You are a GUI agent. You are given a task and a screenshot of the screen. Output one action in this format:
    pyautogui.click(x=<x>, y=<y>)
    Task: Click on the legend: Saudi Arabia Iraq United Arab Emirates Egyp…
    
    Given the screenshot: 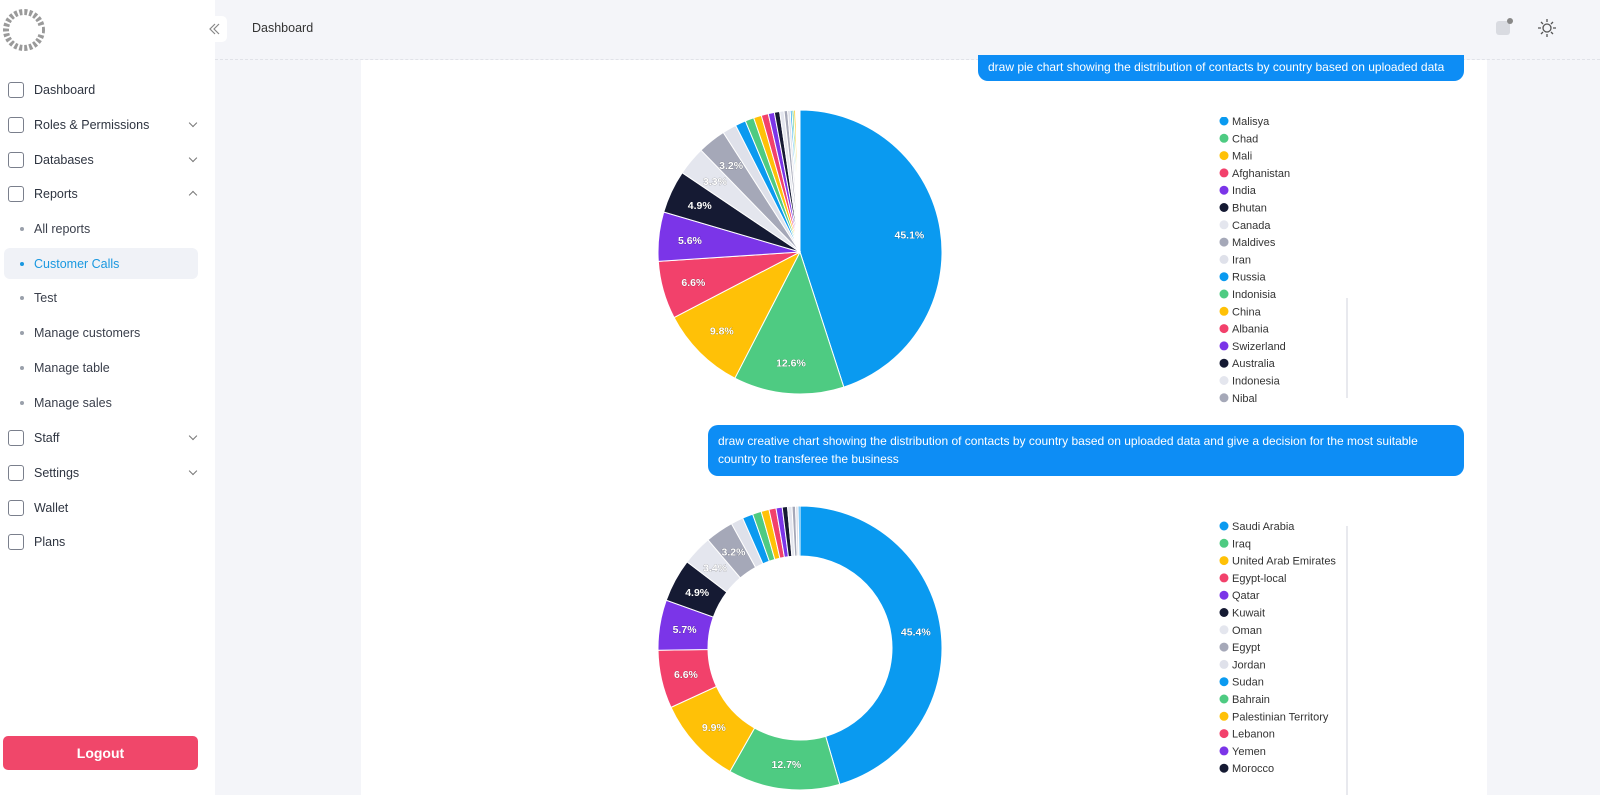 What is the action you would take?
    pyautogui.click(x=1277, y=648)
    